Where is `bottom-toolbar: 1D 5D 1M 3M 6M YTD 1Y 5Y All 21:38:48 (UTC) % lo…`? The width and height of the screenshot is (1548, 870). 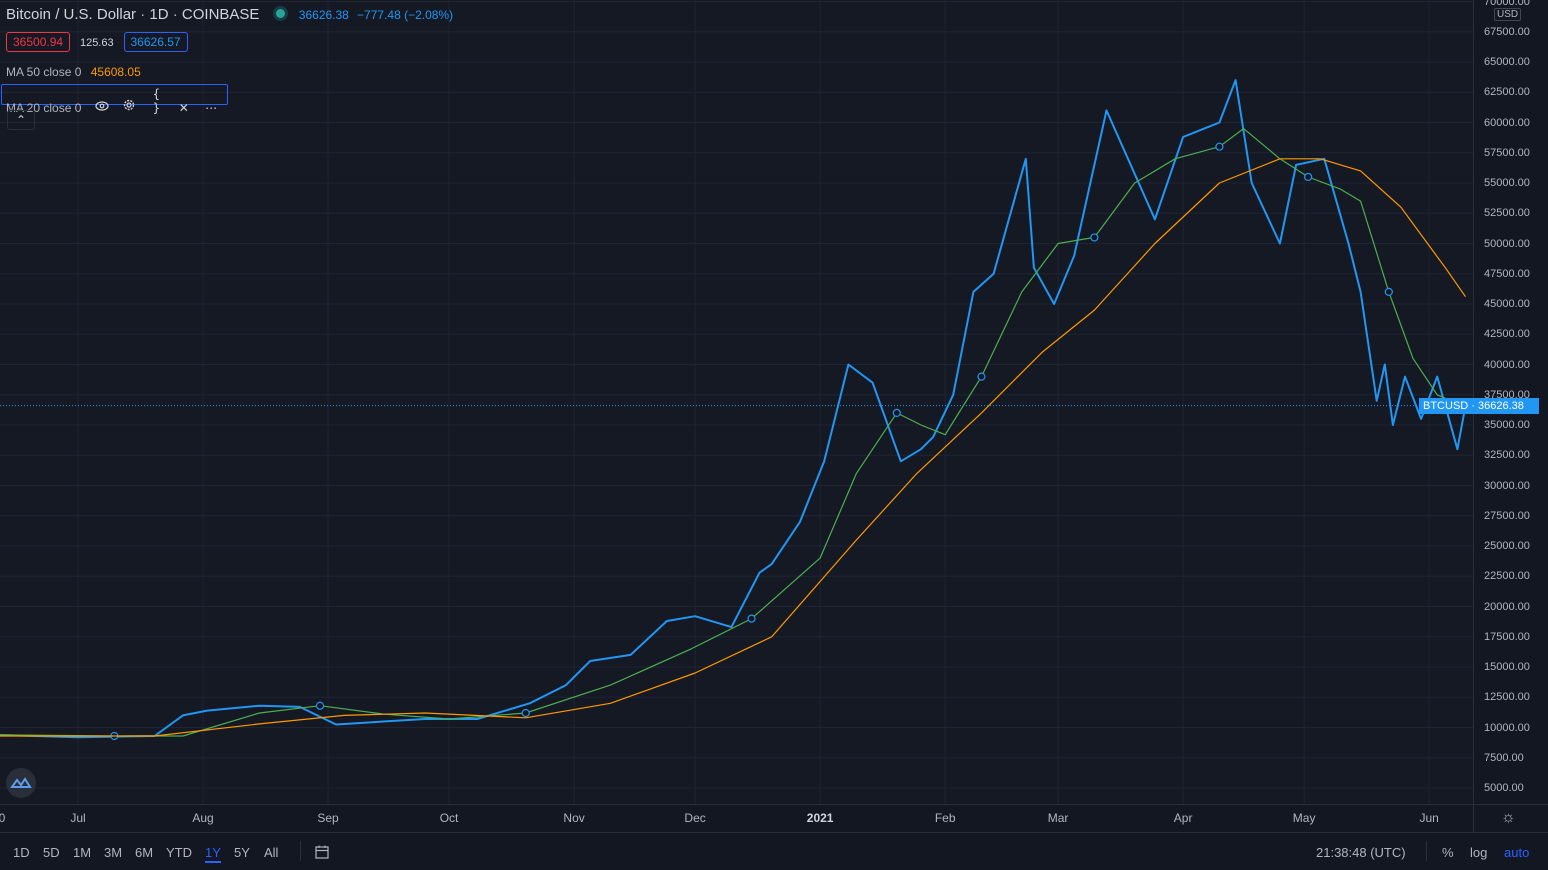 bottom-toolbar: 1D 5D 1M 3M 6M YTD 1Y 5Y All 21:38:48 (UTC) % lo… is located at coordinates (774, 851).